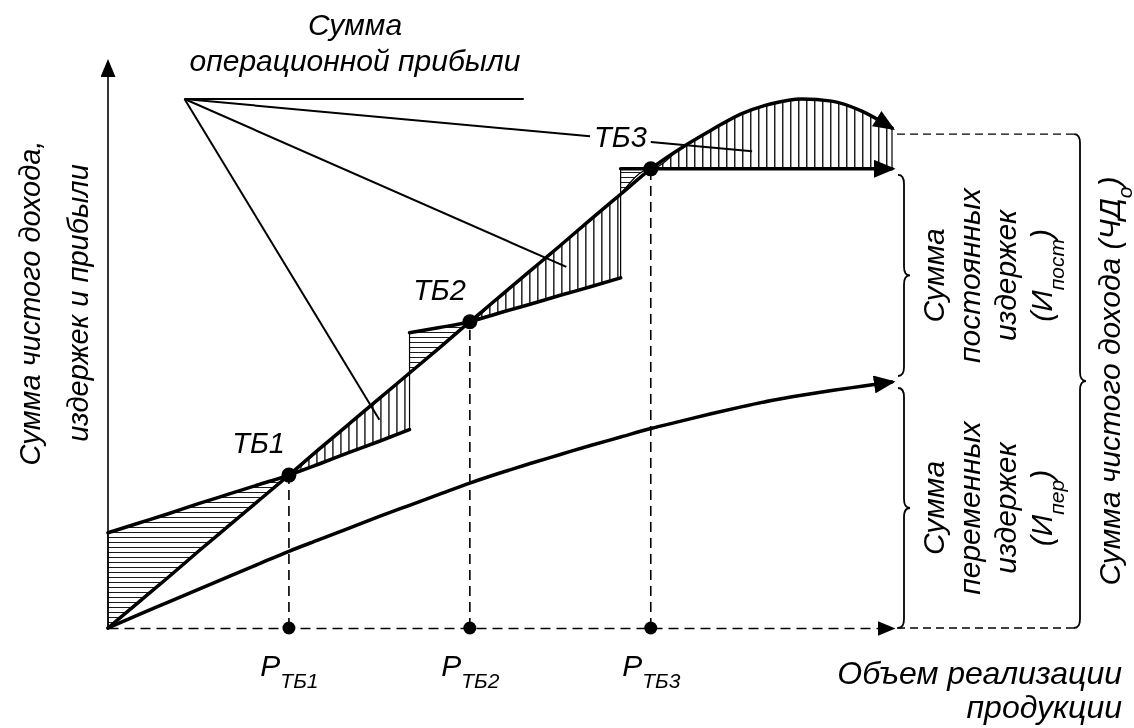 Image resolution: width=1134 pixels, height=728 pixels. I want to click on annotation: ТБ3, so click(620, 136).